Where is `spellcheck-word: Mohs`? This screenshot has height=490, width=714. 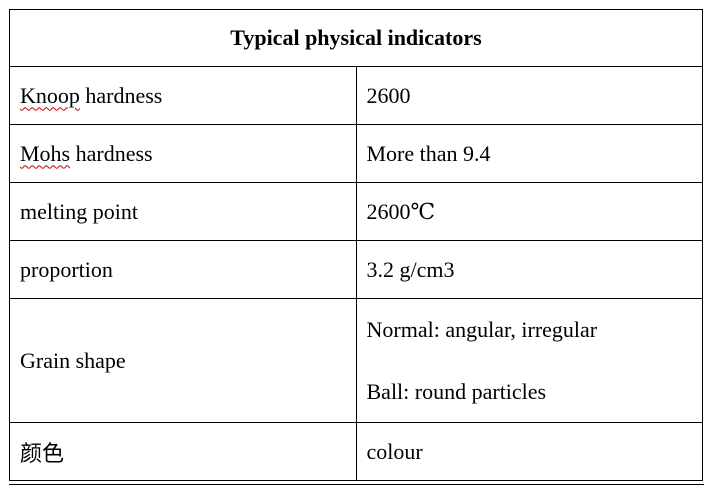 spellcheck-word: Mohs is located at coordinates (45, 153).